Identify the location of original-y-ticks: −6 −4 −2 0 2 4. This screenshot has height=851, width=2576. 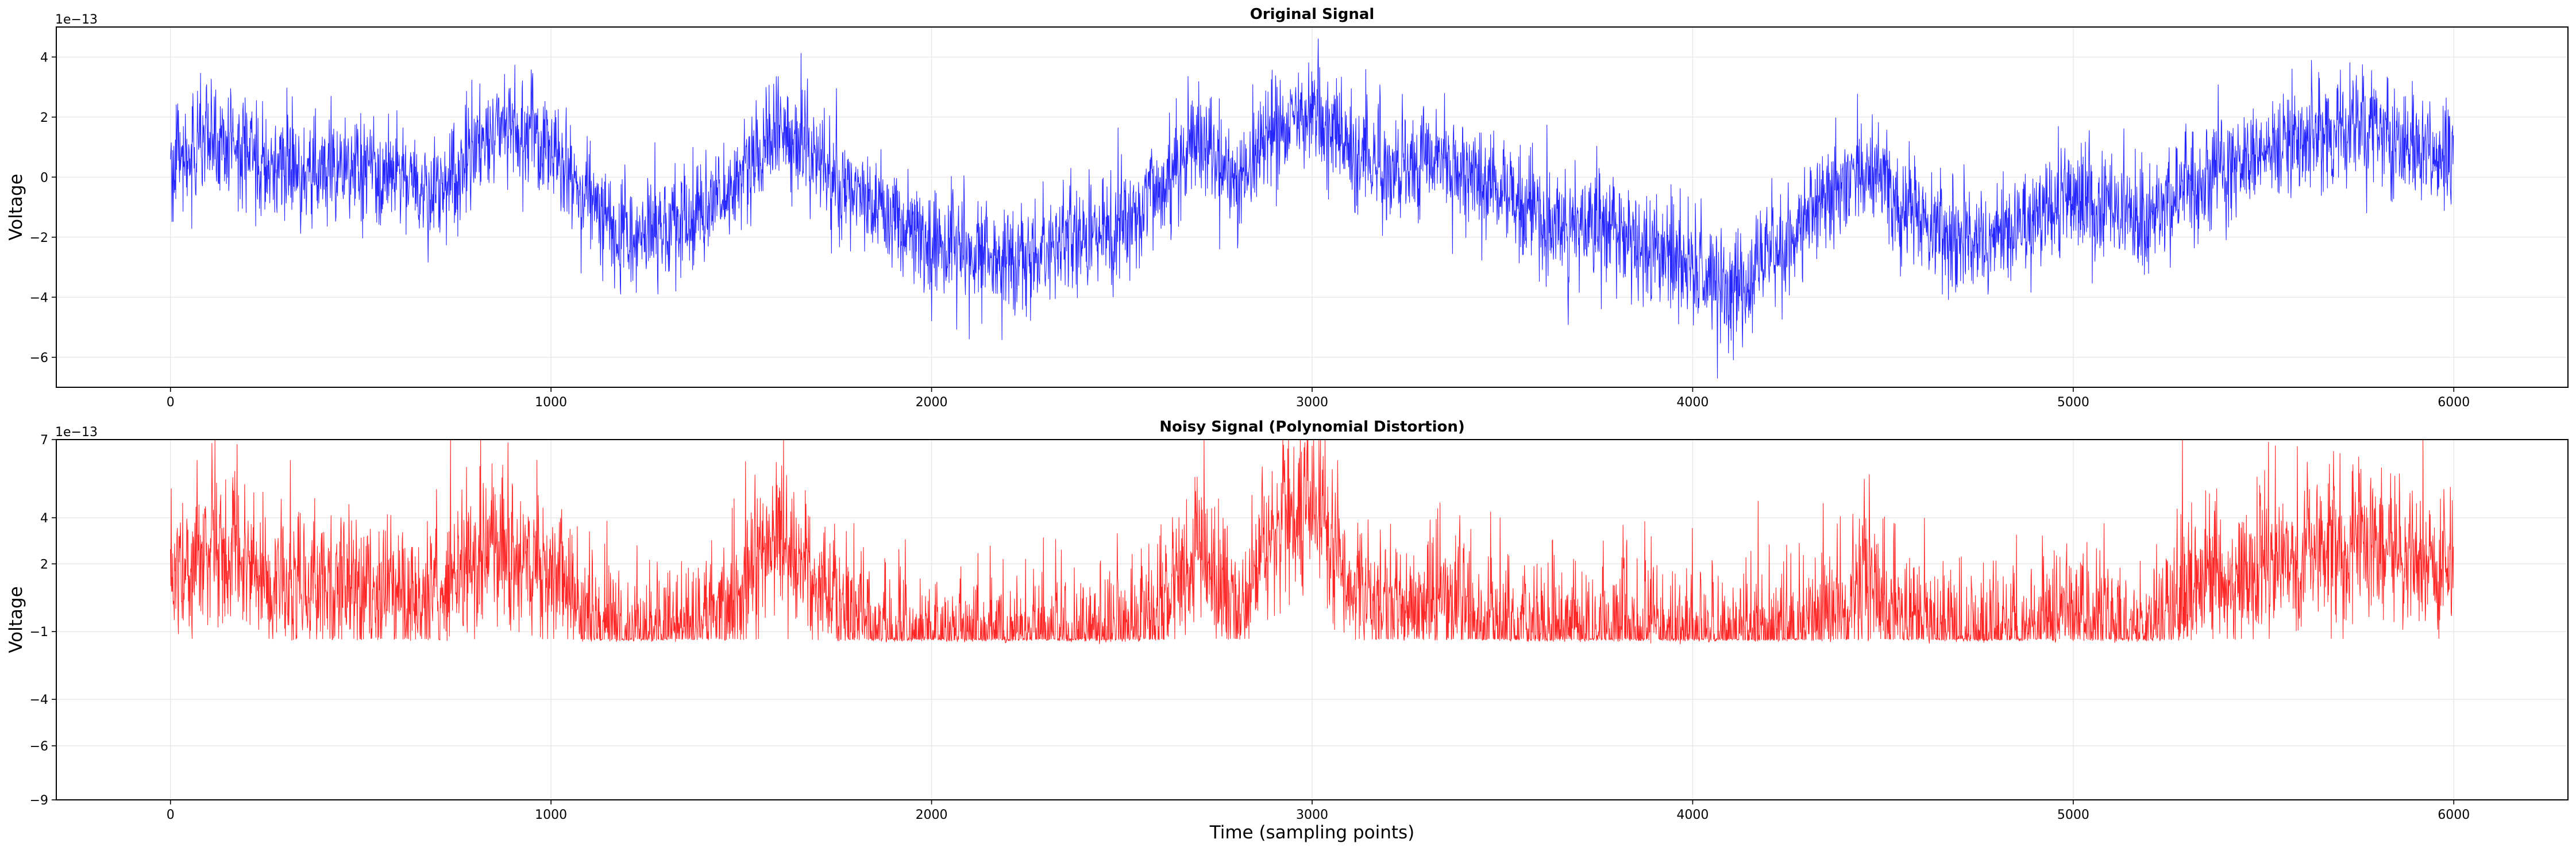
(43, 208).